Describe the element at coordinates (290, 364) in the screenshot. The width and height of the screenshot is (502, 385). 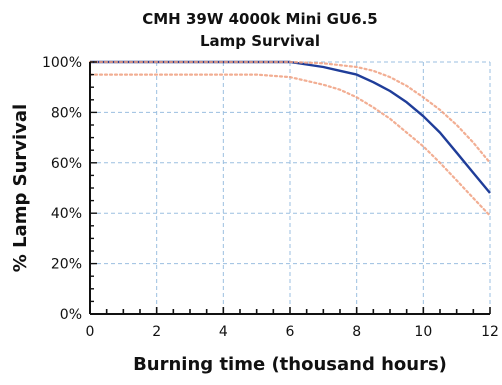
I see `x-axis-label: Burning time (thousand hours)` at that location.